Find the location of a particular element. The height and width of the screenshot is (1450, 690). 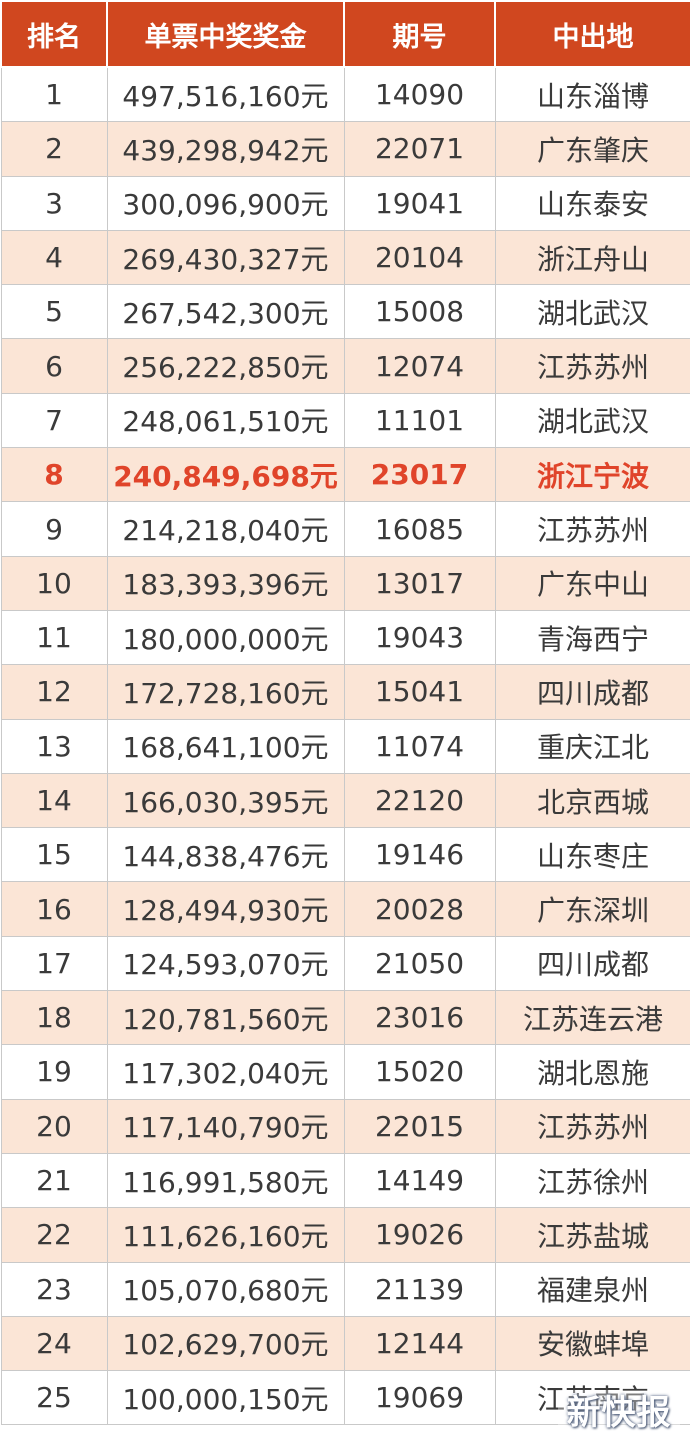

prize-cell: 300,096,900元 is located at coordinates (225, 203).